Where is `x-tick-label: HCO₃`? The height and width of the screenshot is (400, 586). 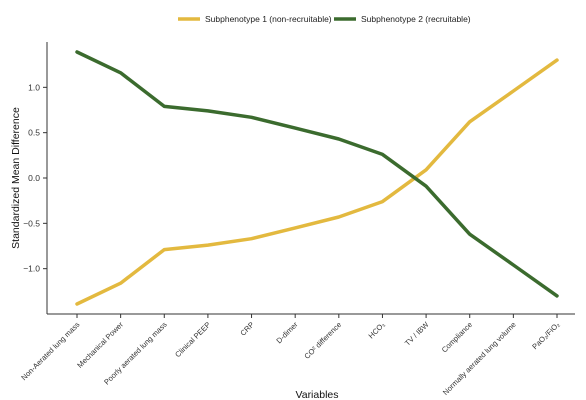
x-tick-label: HCO₃ is located at coordinates (377, 330).